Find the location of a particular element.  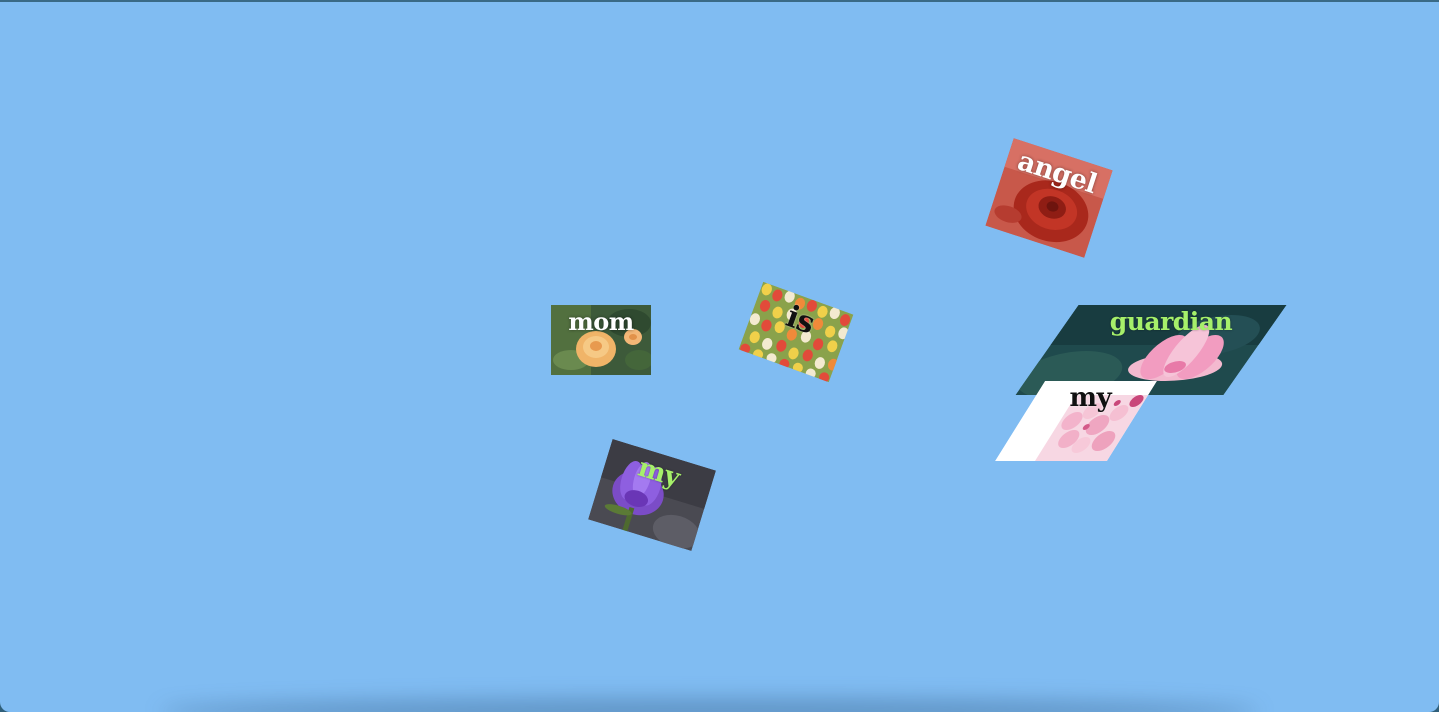

cherry-blossom-photo is located at coordinates (1076, 421).